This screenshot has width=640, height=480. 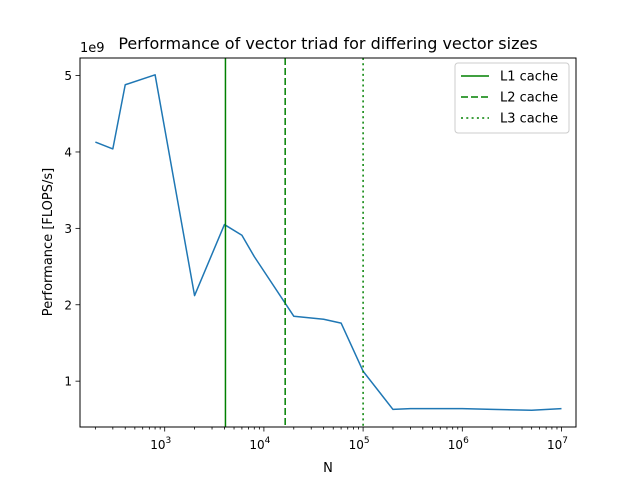 I want to click on y-tick-label: 2, so click(x=68, y=305).